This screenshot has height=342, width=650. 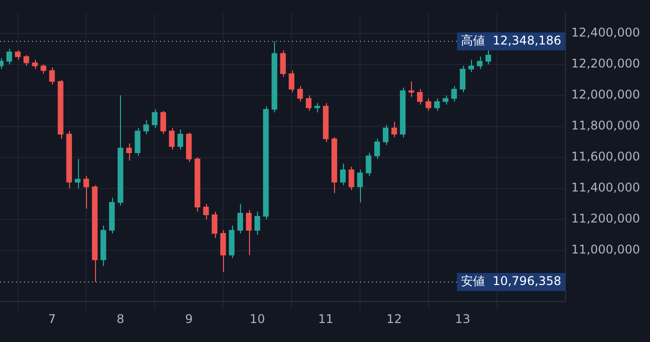 I want to click on x-tick-label: 8, so click(x=120, y=319).